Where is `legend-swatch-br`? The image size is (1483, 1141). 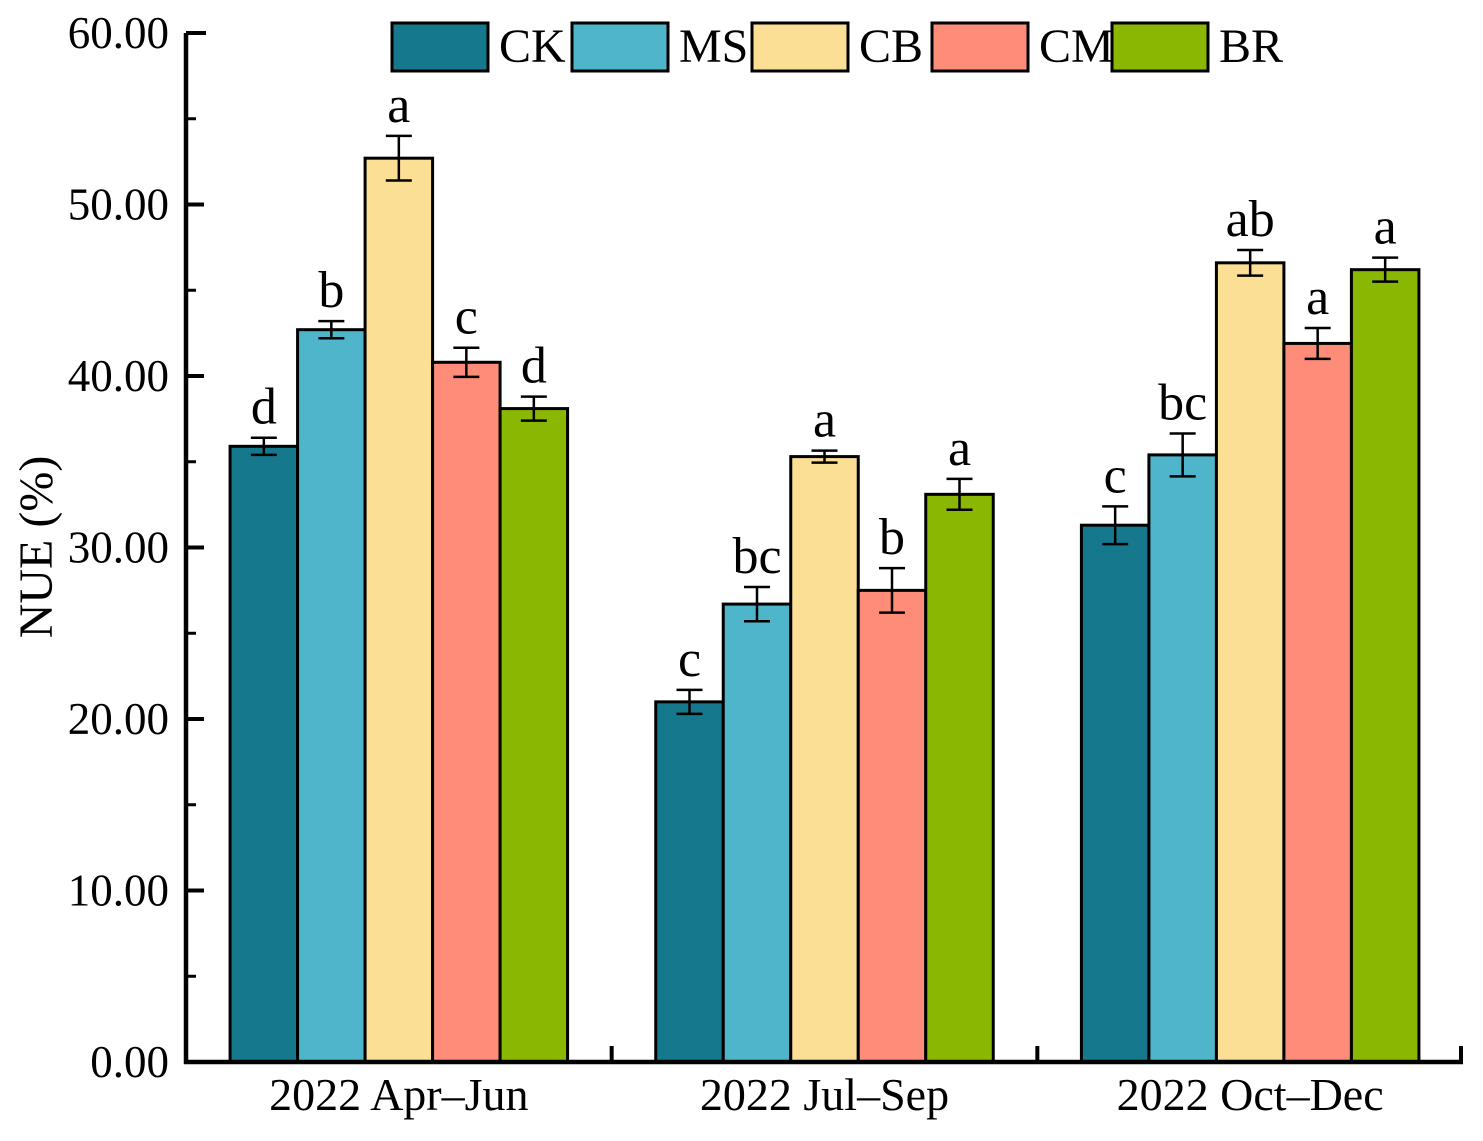 legend-swatch-br is located at coordinates (1160, 47).